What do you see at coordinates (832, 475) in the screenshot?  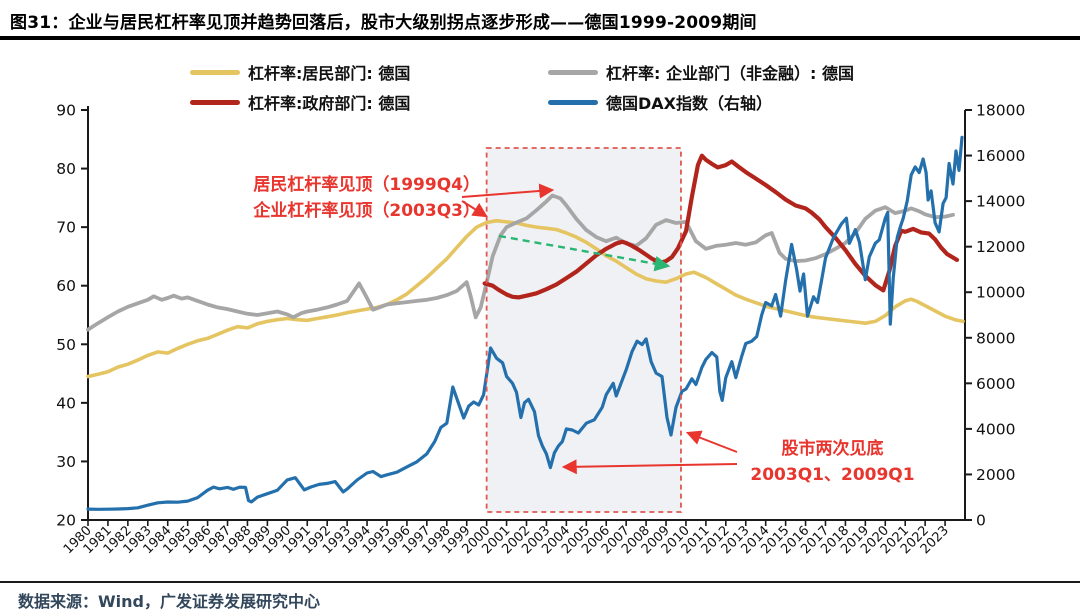 I see `annotation-bottoms-dates: 2003Q1、2009Q1` at bounding box center [832, 475].